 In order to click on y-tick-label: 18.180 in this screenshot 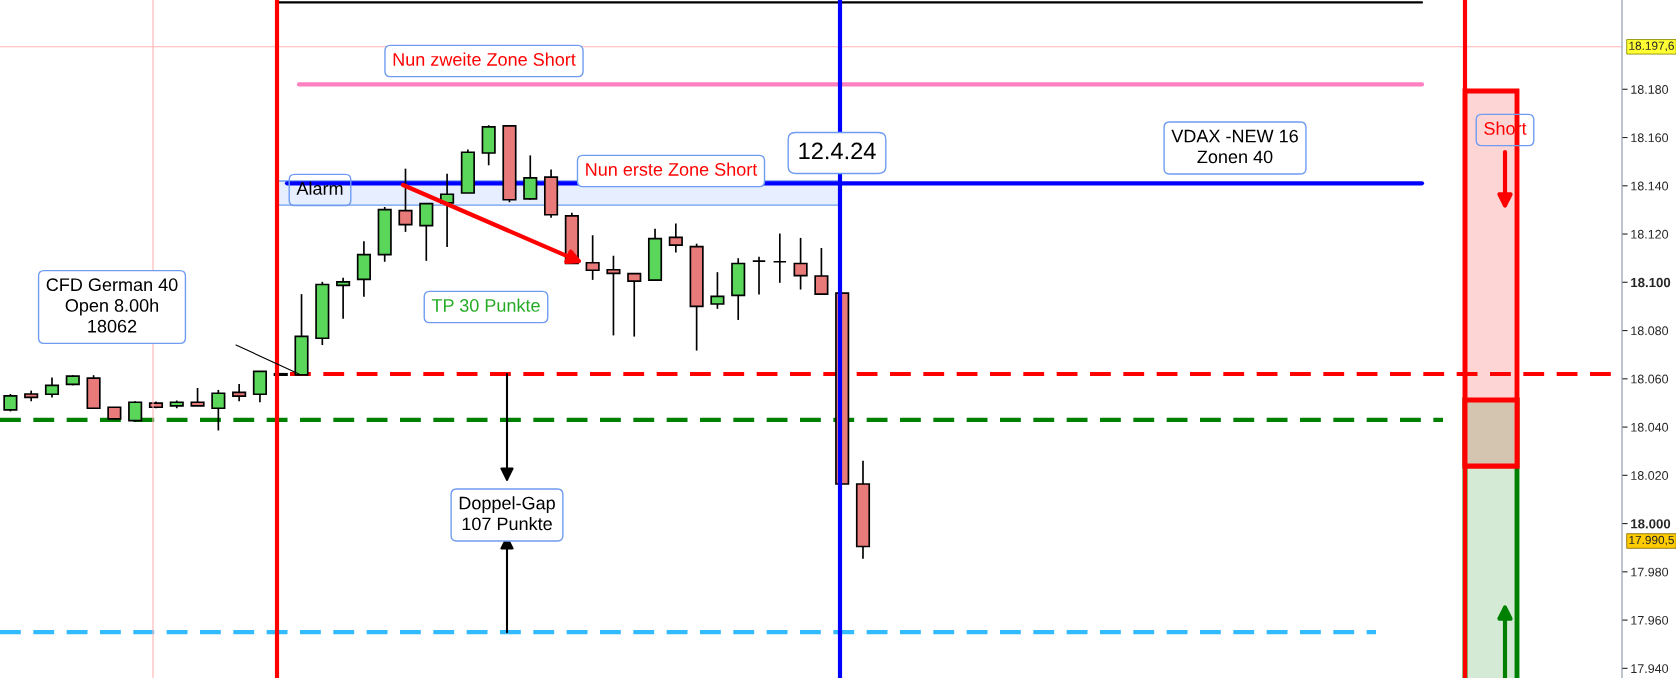, I will do `click(1650, 89)`.